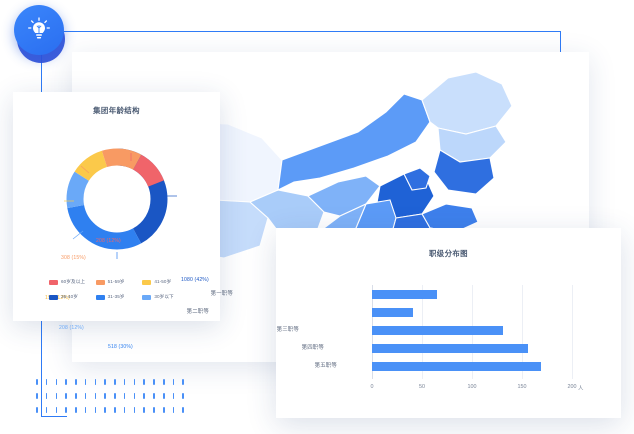 The image size is (634, 434). Describe the element at coordinates (467, 103) in the screenshot. I see `map-region-heilongjiang` at that location.